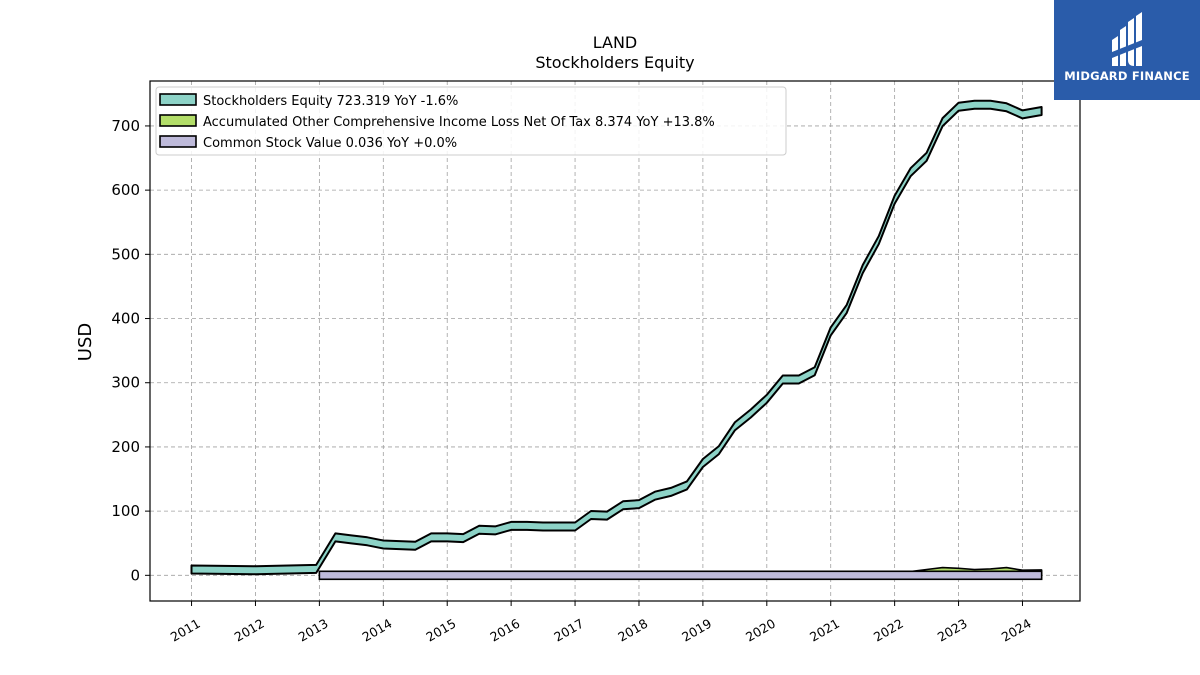 The height and width of the screenshot is (675, 1200). Describe the element at coordinates (185, 630) in the screenshot. I see `x-tick-label: 2011` at that location.